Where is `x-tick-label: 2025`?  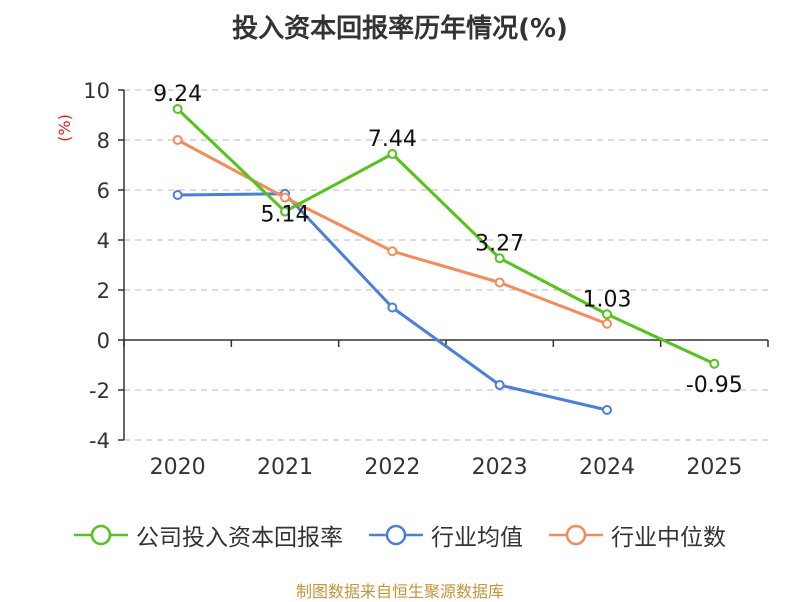
x-tick-label: 2025 is located at coordinates (714, 467).